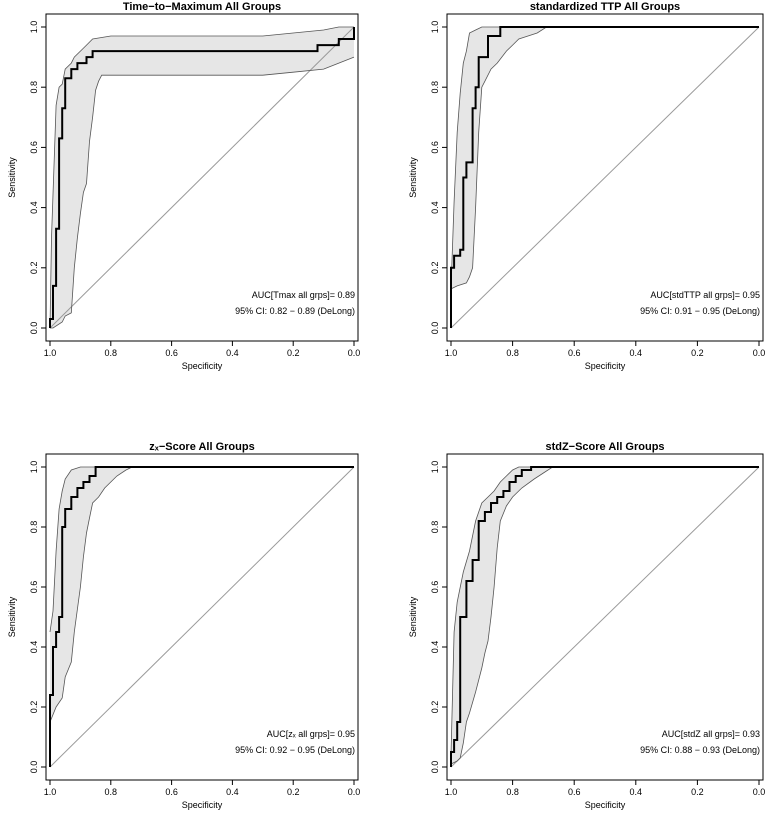 This screenshot has width=765, height=818. I want to click on chart-4-x-tick-label: 1.0, so click(451, 792).